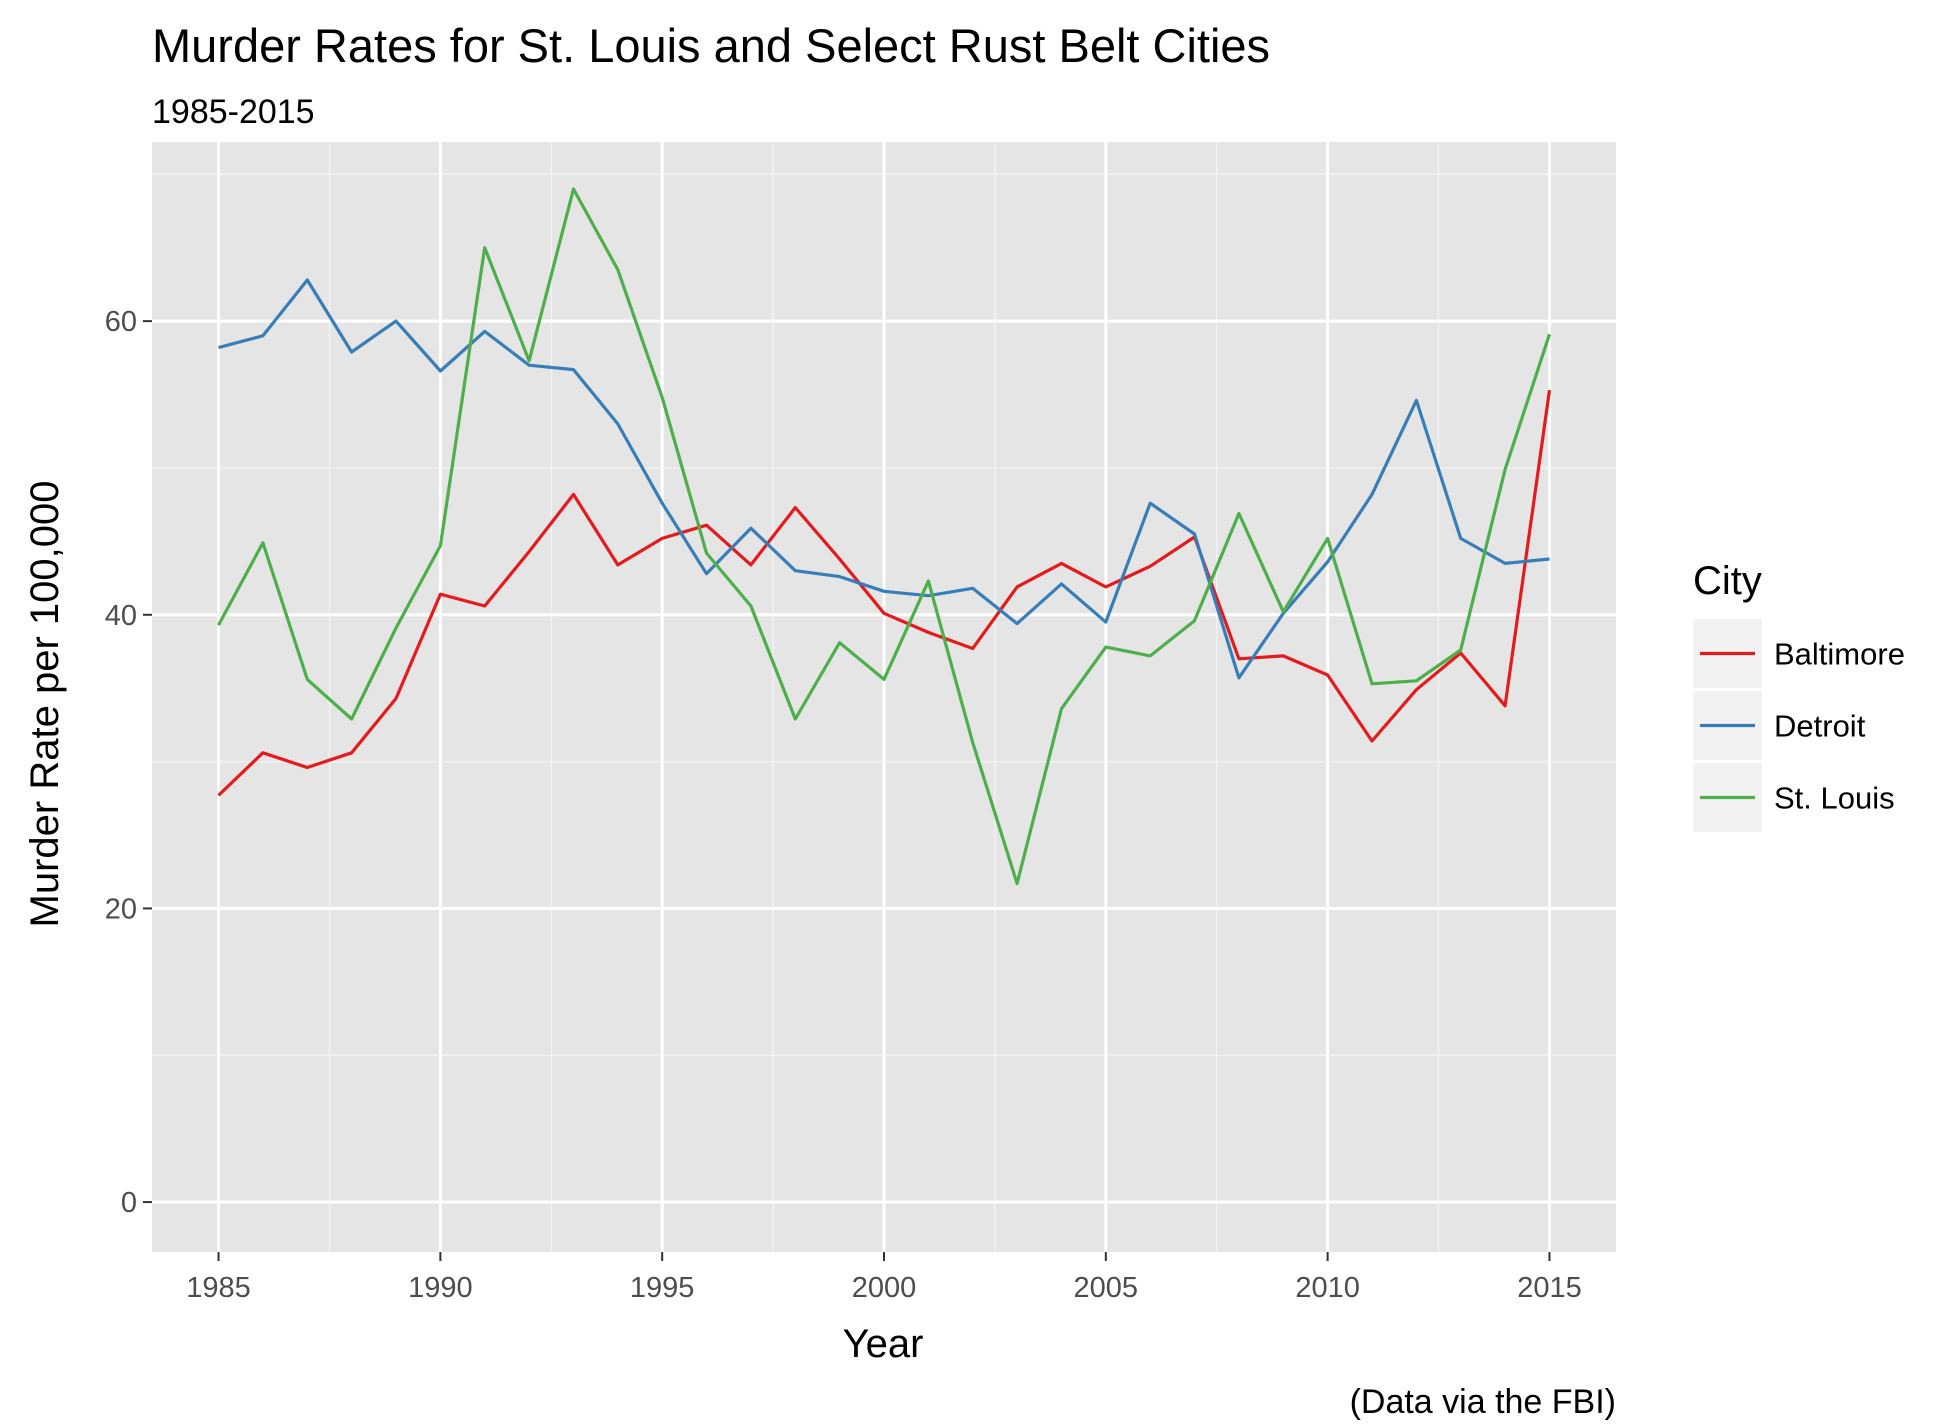 The height and width of the screenshot is (1425, 1950). Describe the element at coordinates (1839, 654) in the screenshot. I see `legend-label-baltimore: Baltimore` at that location.